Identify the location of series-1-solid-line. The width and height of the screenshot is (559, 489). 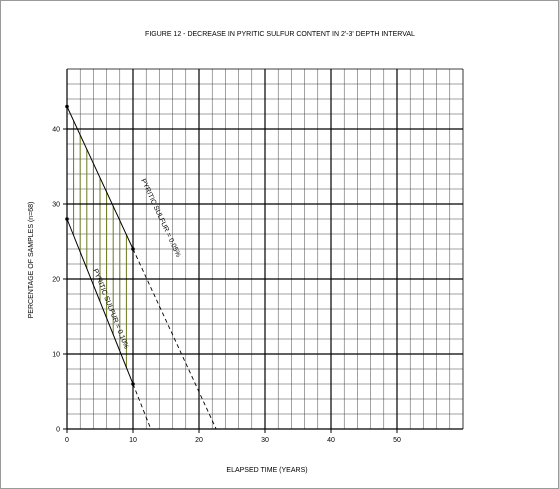
(100, 178).